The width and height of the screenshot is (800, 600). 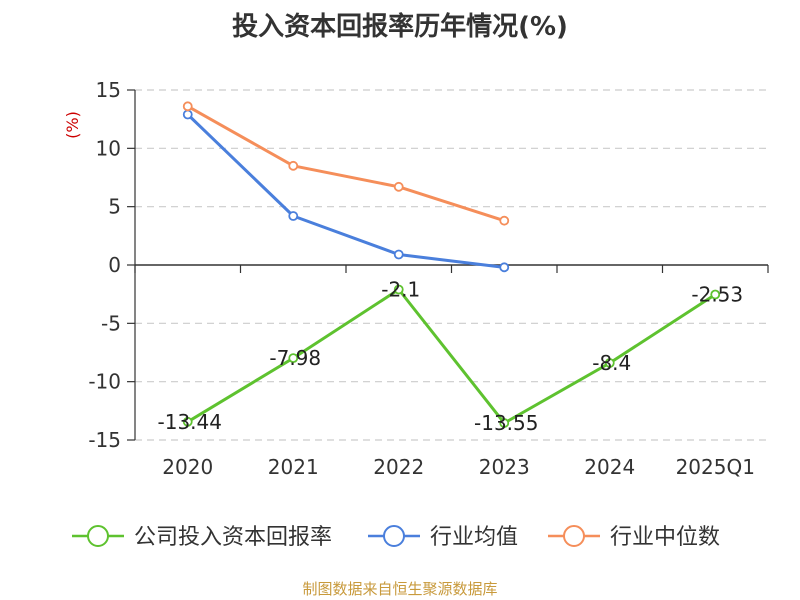 I want to click on data-label: -13.44, so click(x=190, y=422).